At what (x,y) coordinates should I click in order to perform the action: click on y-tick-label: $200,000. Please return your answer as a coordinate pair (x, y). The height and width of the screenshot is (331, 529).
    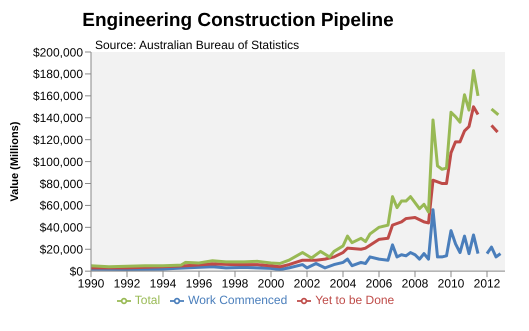
    Looking at the image, I should click on (58, 52).